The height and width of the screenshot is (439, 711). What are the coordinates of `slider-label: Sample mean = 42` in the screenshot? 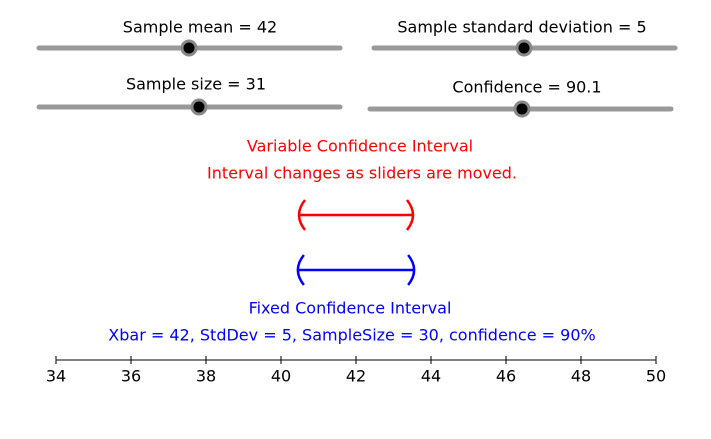 It's located at (200, 27).